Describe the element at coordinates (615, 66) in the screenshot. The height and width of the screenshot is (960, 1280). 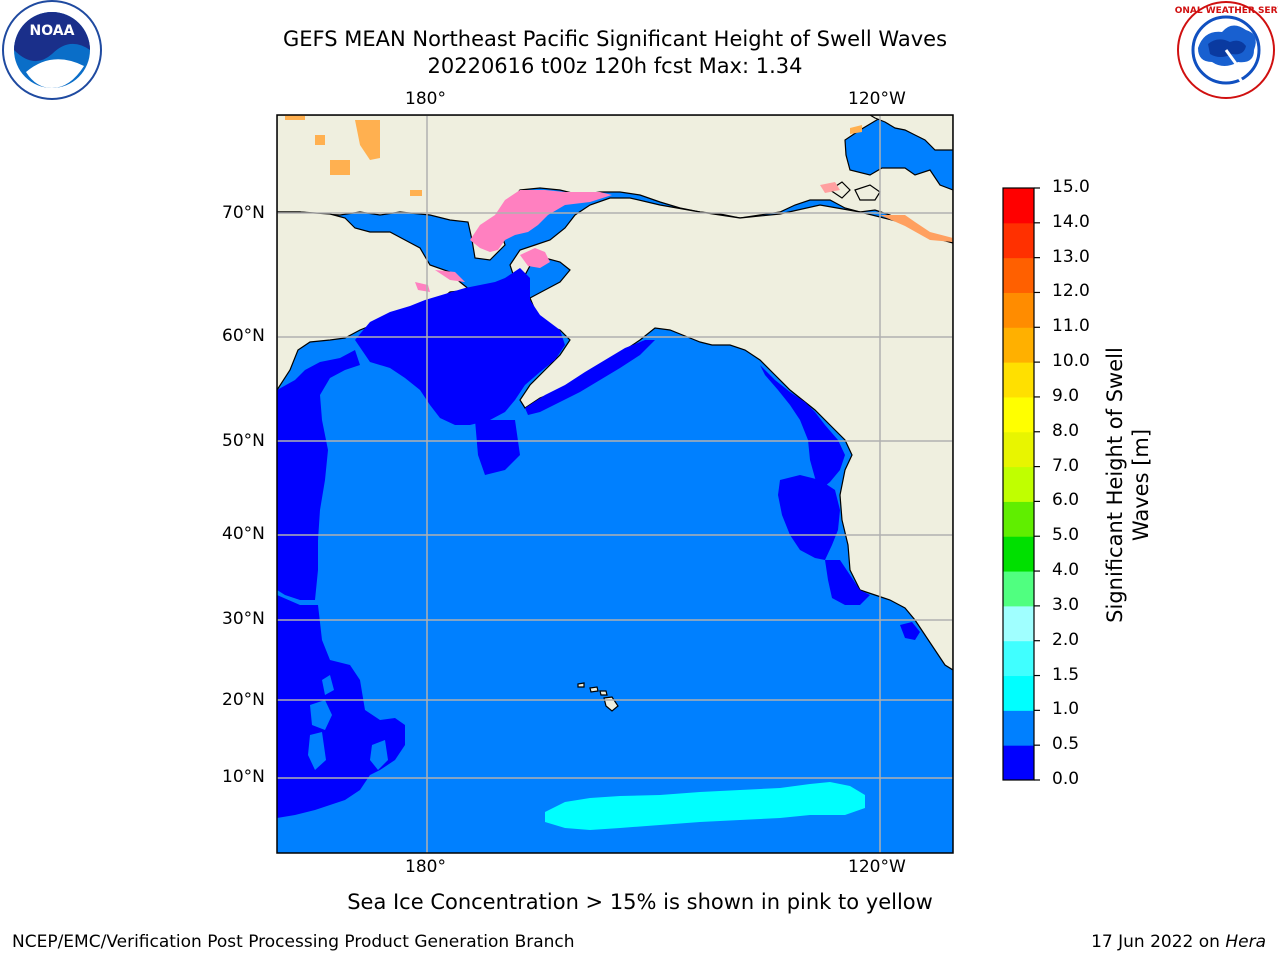
I see `chart-subtitle: 20220616 t00z 120h fcst Max: 1.34` at that location.